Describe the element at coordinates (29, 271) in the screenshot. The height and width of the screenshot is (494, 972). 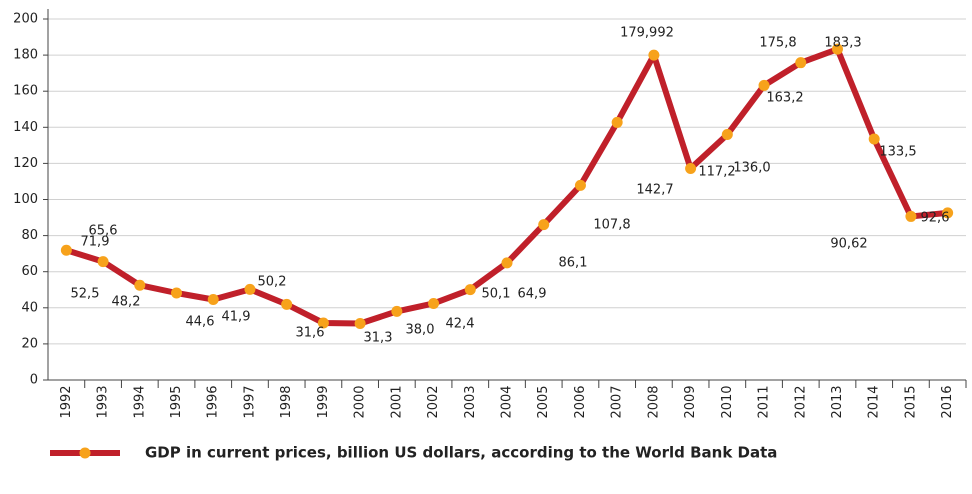
I see `y-tick-label: 60` at that location.